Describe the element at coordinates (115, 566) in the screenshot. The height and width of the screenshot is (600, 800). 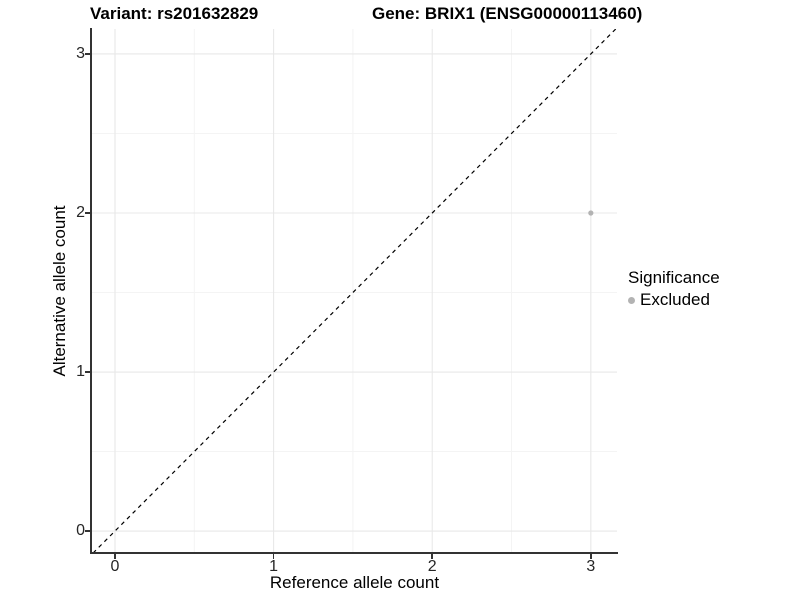
I see `x-axis-tick-label: 0` at that location.